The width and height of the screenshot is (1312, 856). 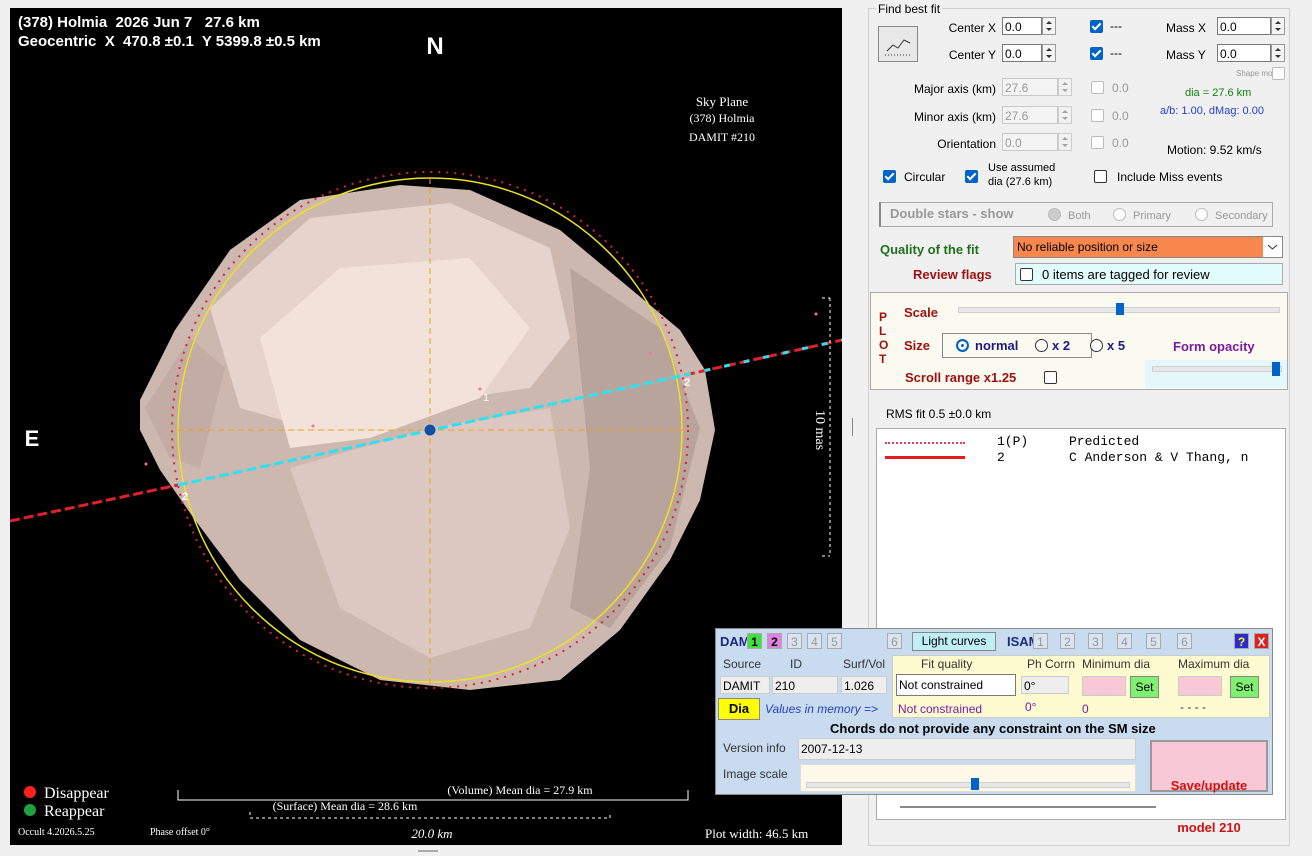 I want to click on max-dia-input, so click(x=1200, y=686).